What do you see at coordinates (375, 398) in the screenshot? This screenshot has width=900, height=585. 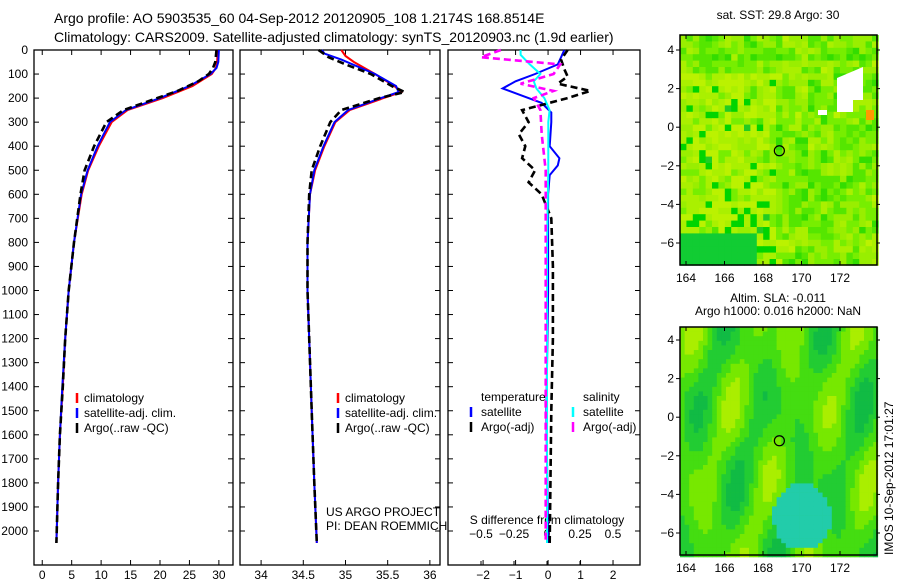 I see `legend-label: climatology` at bounding box center [375, 398].